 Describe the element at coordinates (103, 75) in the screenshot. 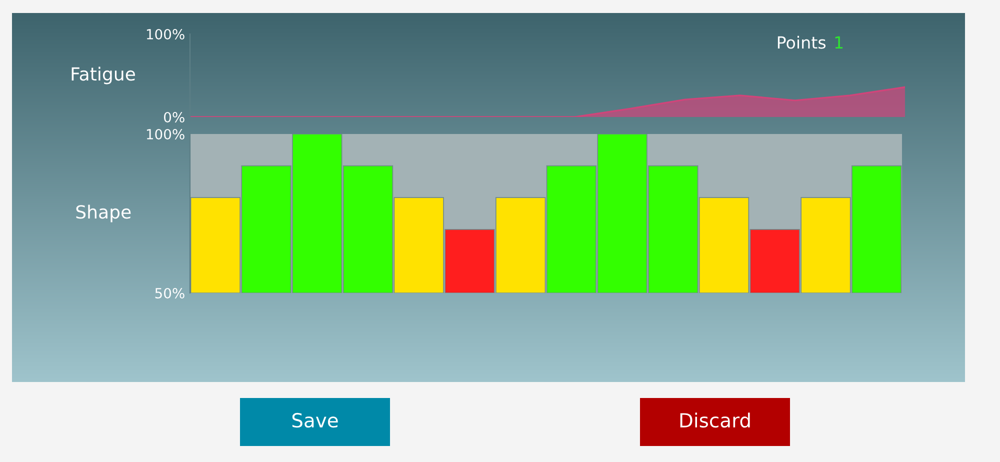

I see `y-axis-title: Fatigue` at that location.